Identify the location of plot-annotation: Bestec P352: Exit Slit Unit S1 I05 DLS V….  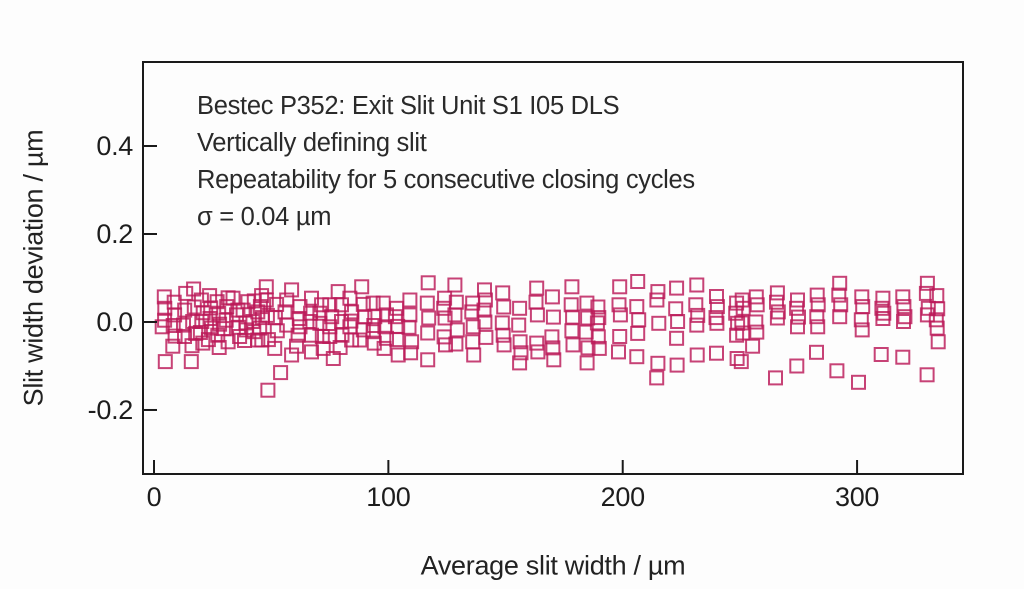
(446, 162).